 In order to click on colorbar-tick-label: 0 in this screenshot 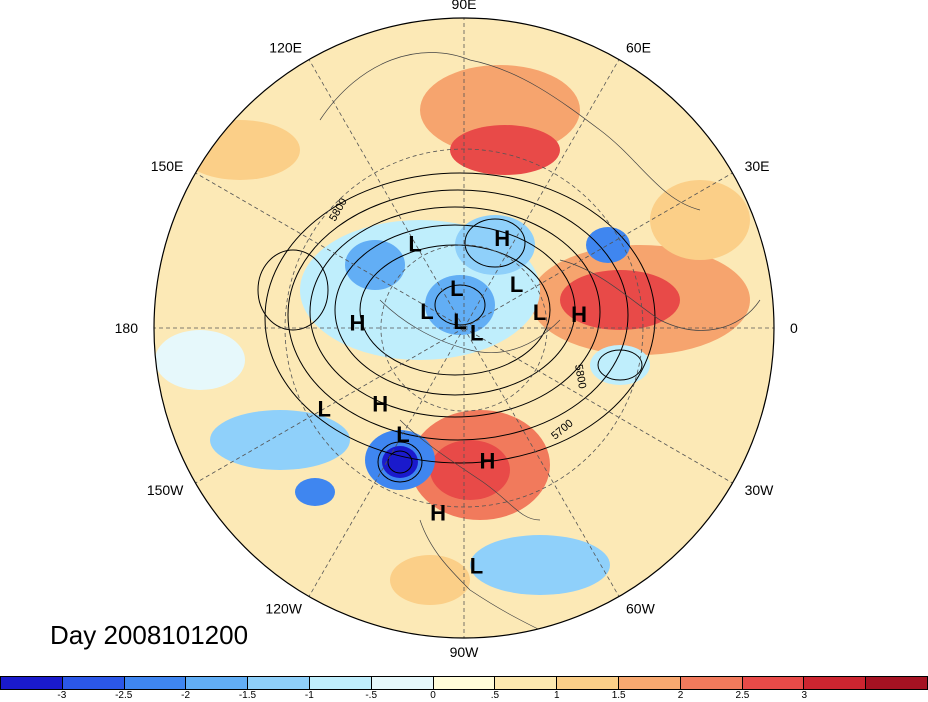, I will do `click(433, 695)`.